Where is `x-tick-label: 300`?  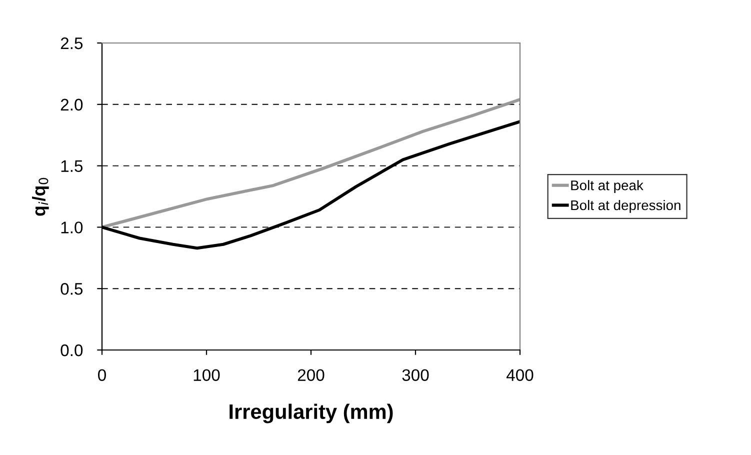
x-tick-label: 300 is located at coordinates (415, 375).